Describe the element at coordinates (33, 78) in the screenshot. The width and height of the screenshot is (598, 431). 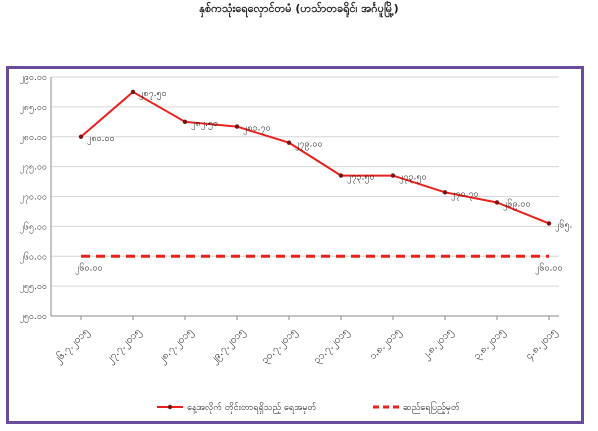
I see `y-tick-label: ၂၉၀.၀၀` at that location.